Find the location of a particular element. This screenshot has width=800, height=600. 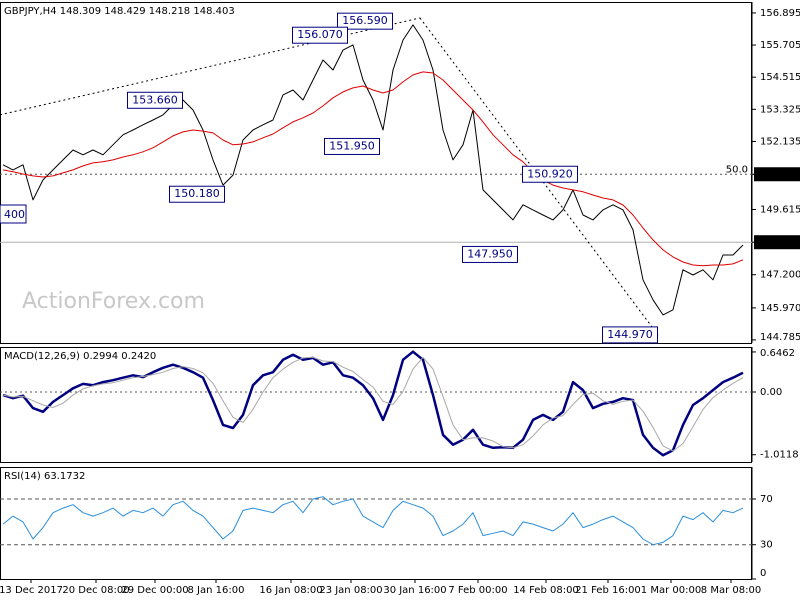

y-tick-label: 153.325 is located at coordinates (780, 109).